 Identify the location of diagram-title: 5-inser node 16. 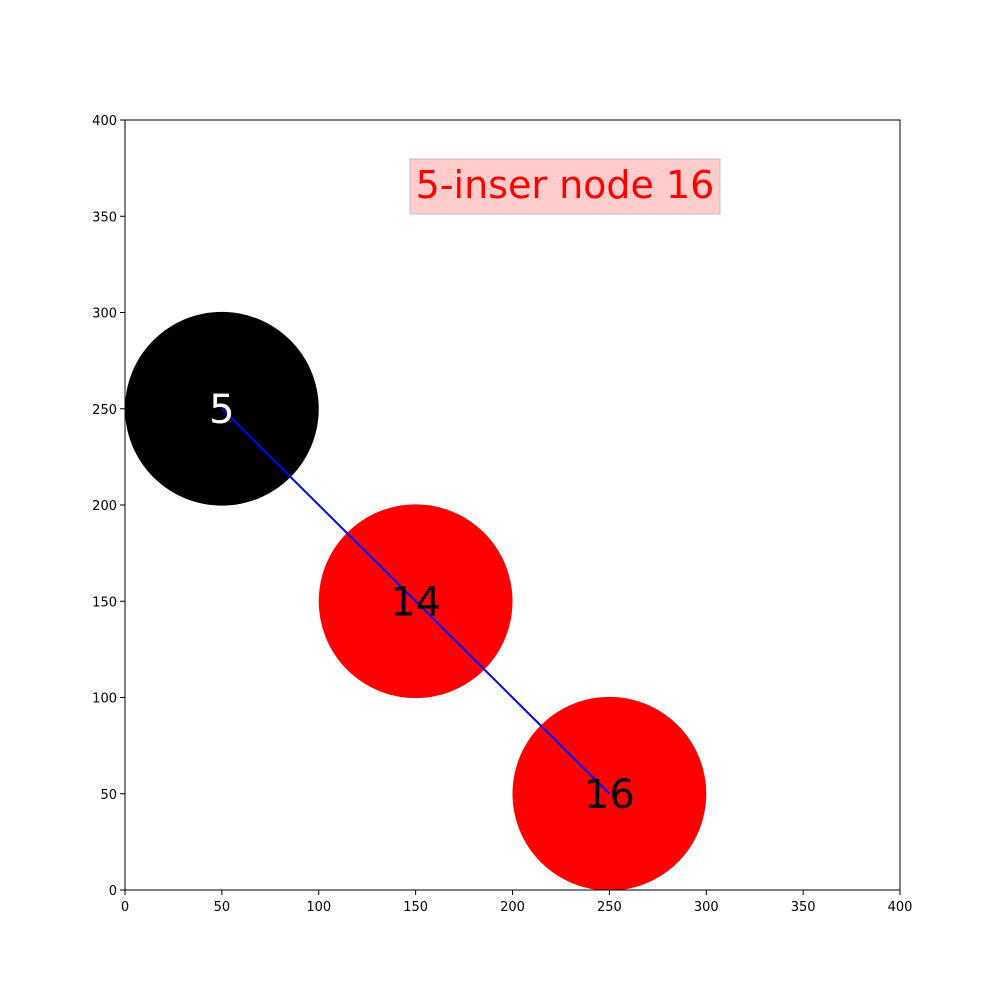
(565, 185).